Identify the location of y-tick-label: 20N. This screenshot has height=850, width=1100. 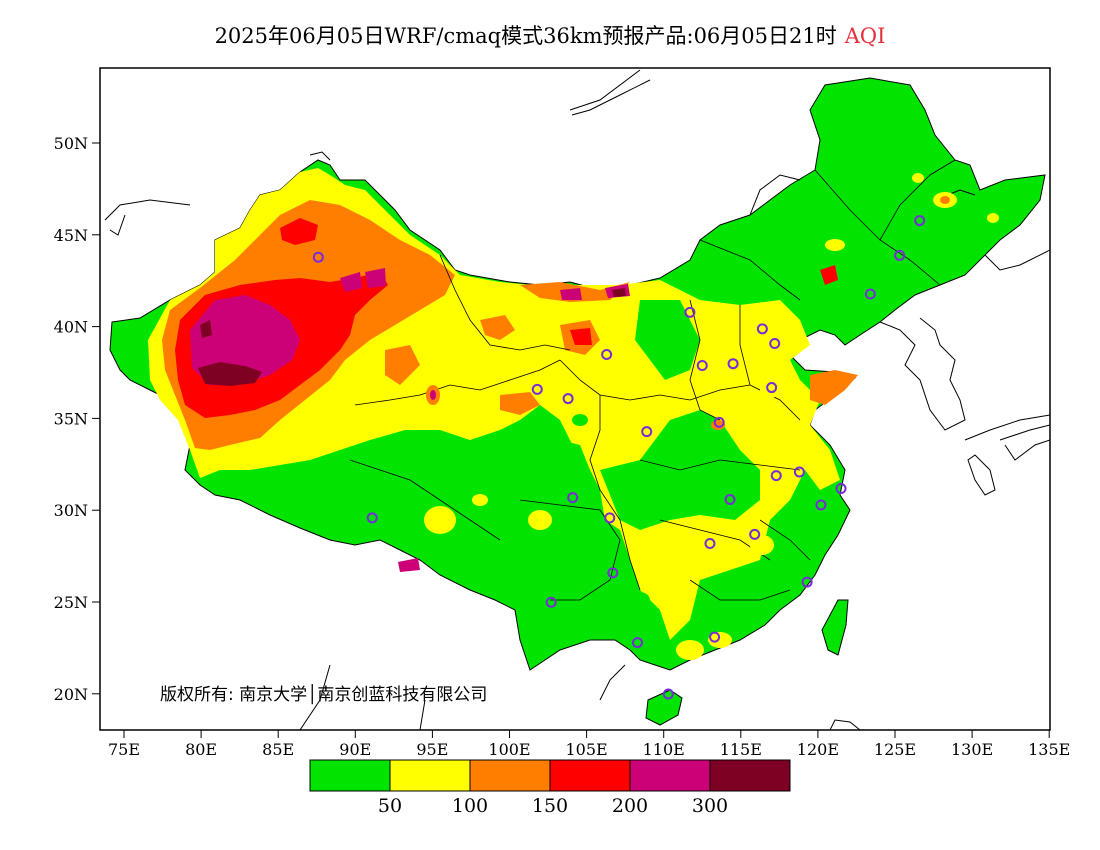
(71, 694).